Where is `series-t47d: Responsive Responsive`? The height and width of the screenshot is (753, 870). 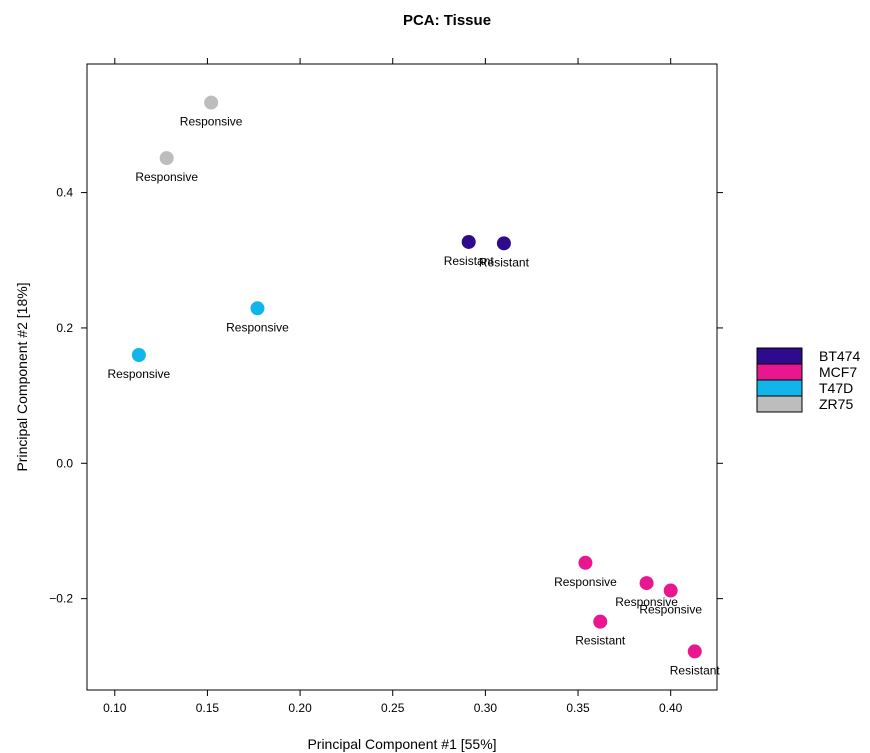
series-t47d: Responsive Responsive is located at coordinates (198, 341).